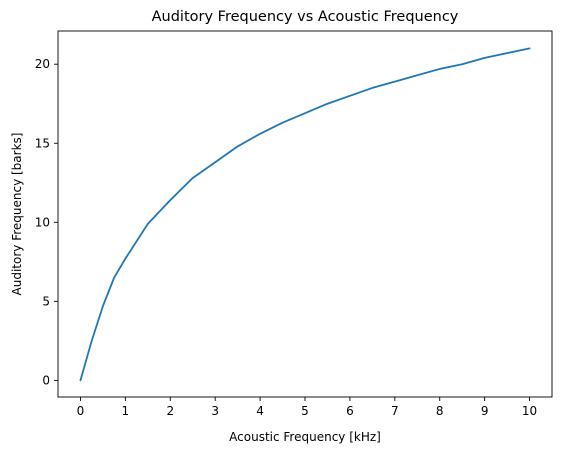 Image resolution: width=563 pixels, height=453 pixels. I want to click on x-tick-label: 10, so click(529, 411).